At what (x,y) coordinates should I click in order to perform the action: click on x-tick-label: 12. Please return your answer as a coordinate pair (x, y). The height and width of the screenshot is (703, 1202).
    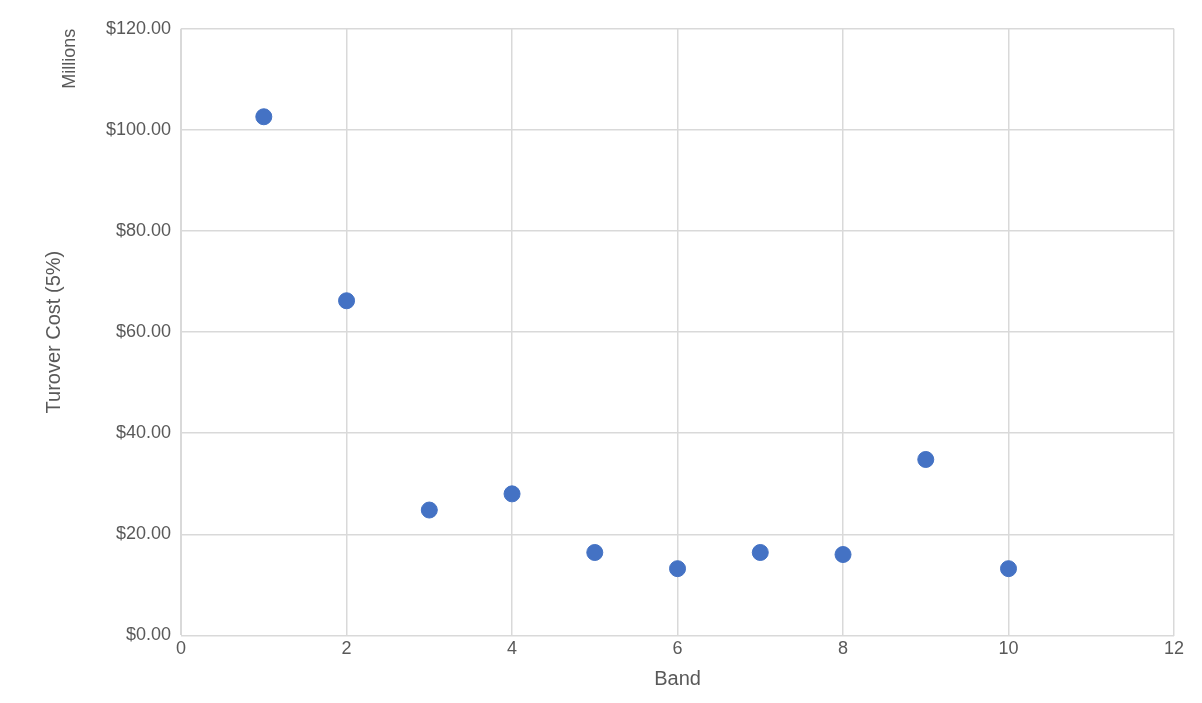
    Looking at the image, I should click on (1174, 648).